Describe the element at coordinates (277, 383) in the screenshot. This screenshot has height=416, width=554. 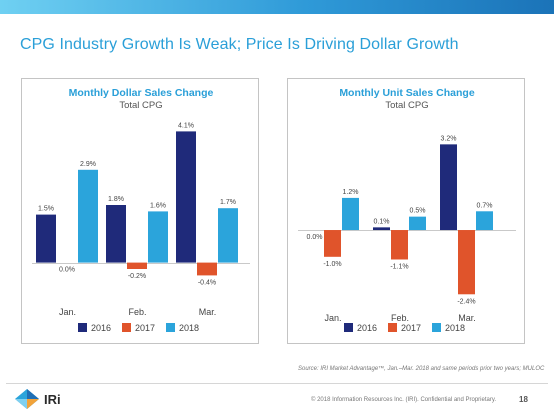
I see `footer-divider` at that location.